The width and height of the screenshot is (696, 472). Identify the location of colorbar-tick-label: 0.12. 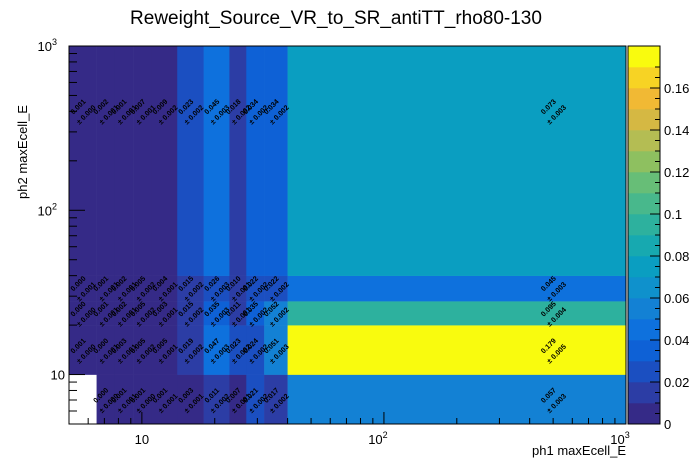
(676, 172).